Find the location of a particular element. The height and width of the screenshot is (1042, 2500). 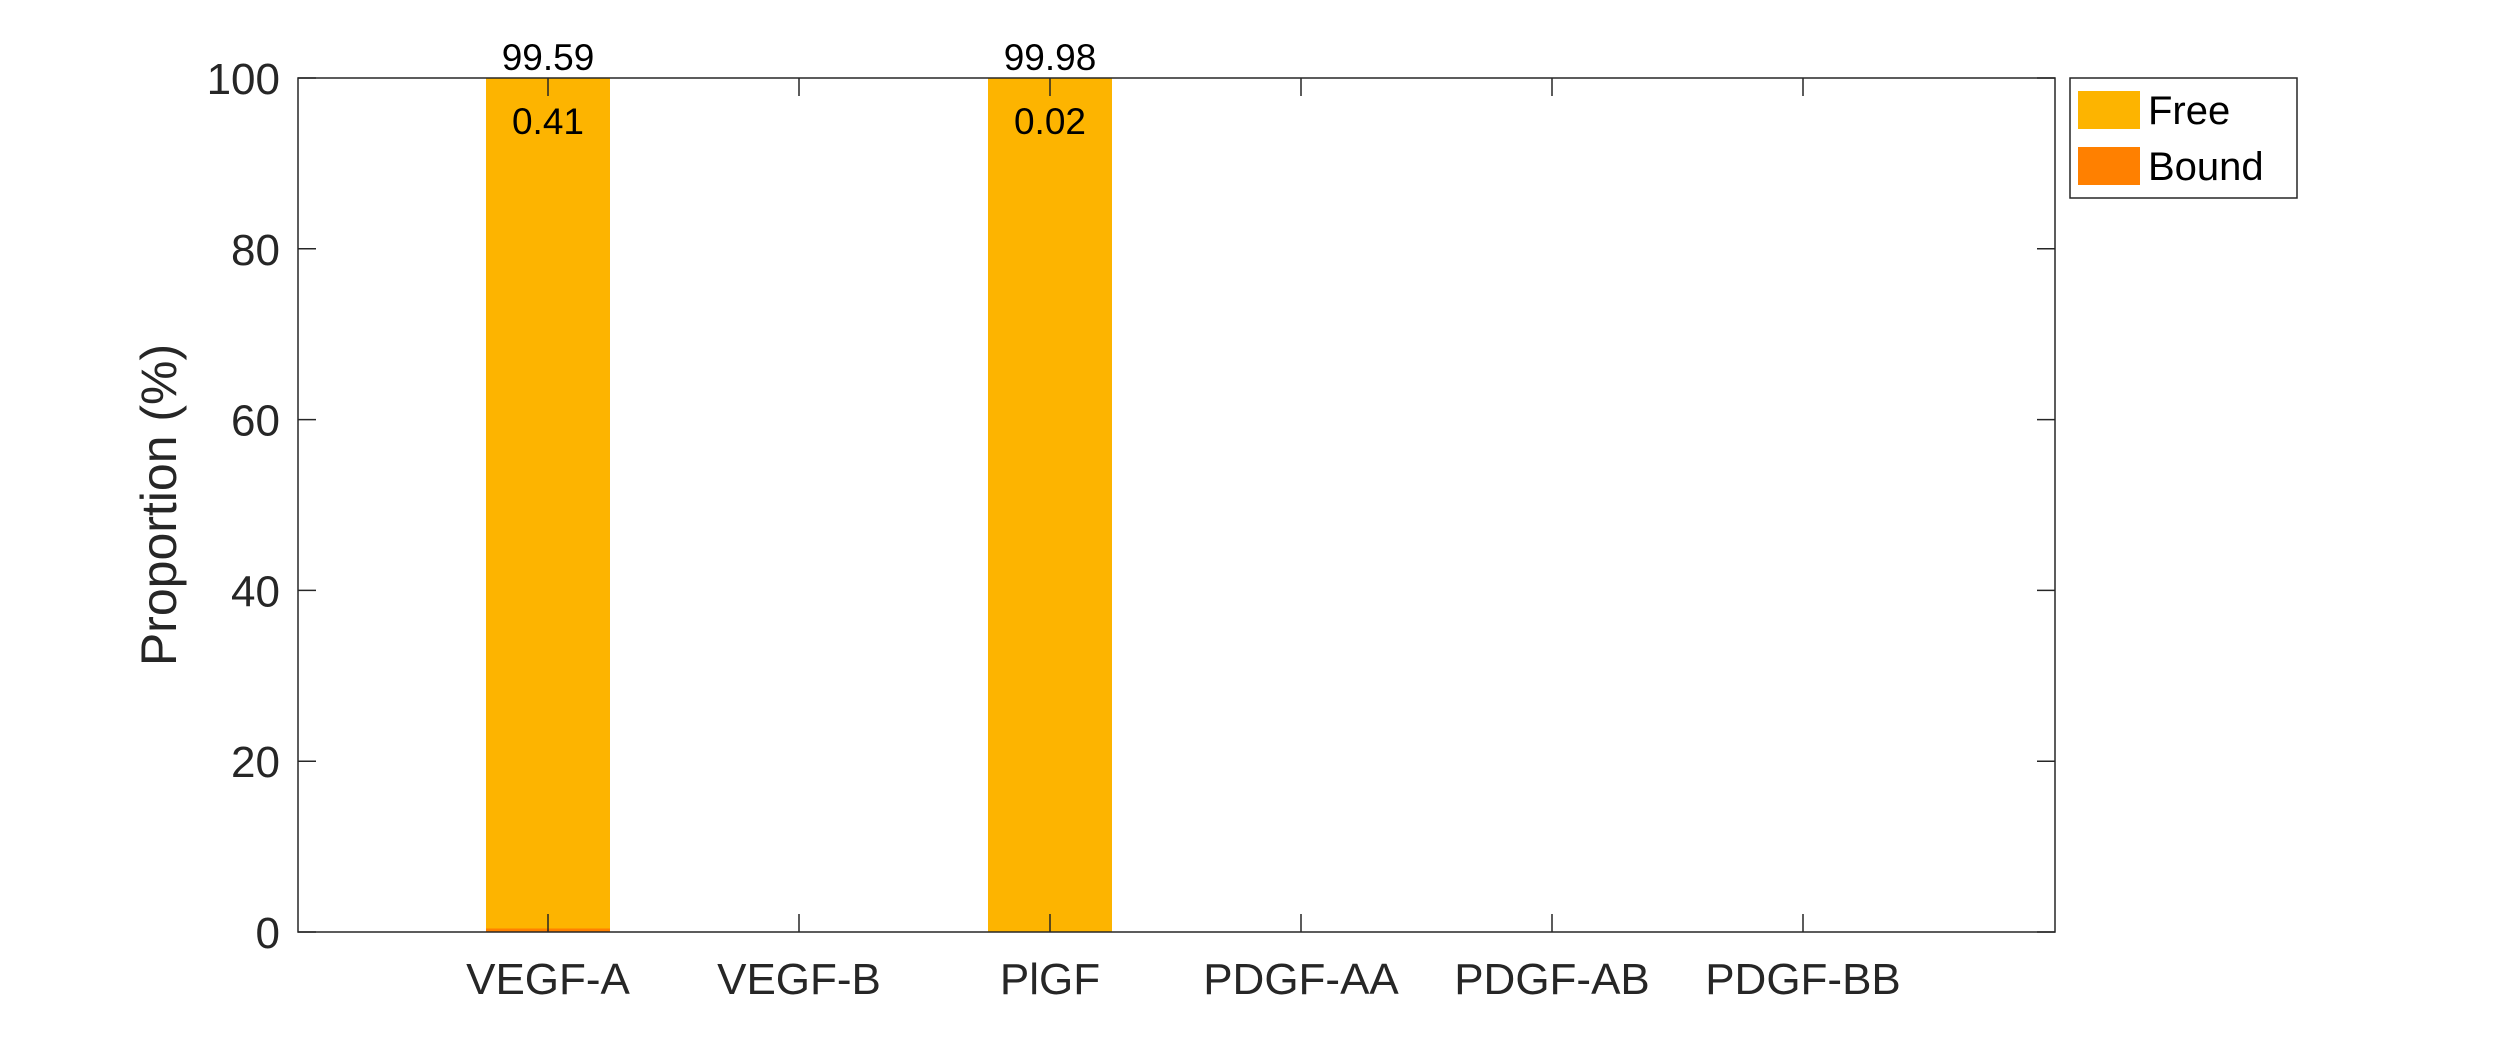

data-label-free: 99.98 is located at coordinates (1050, 57).